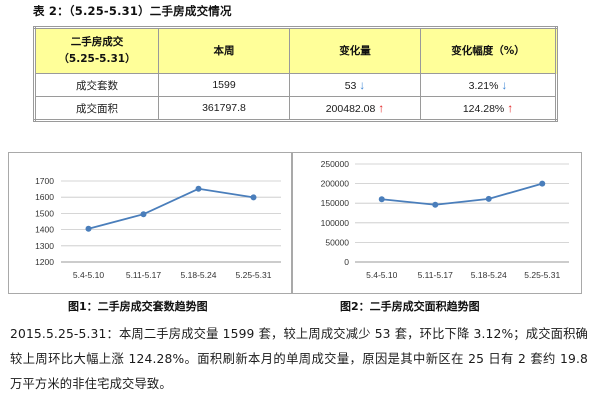 The image size is (595, 405). What do you see at coordinates (335, 203) in the screenshot?
I see `y-tick-label: 150000` at bounding box center [335, 203].